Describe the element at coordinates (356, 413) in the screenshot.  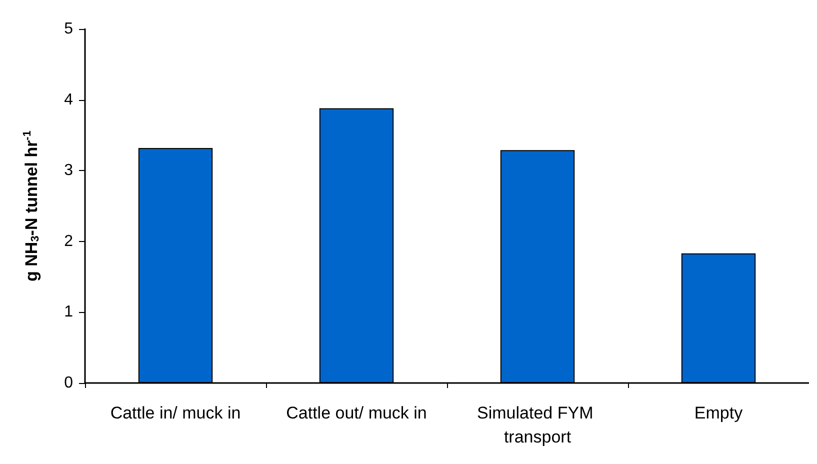
I see `x-tick-label: Cattle out/ muck in` at that location.